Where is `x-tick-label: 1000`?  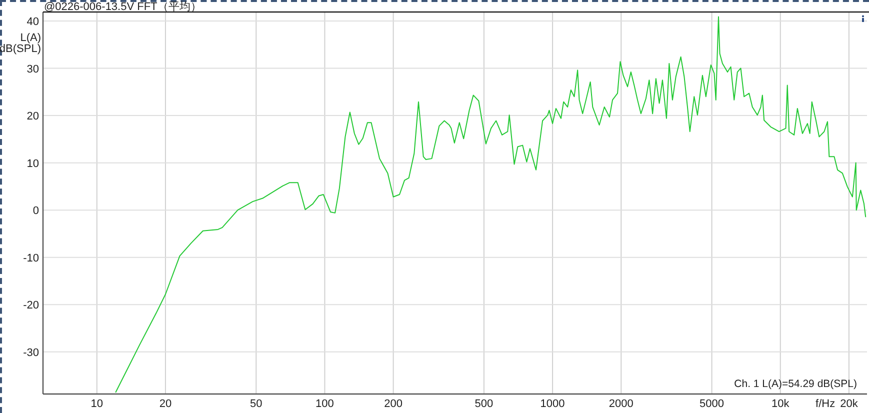 x-tick-label: 1000 is located at coordinates (552, 404).